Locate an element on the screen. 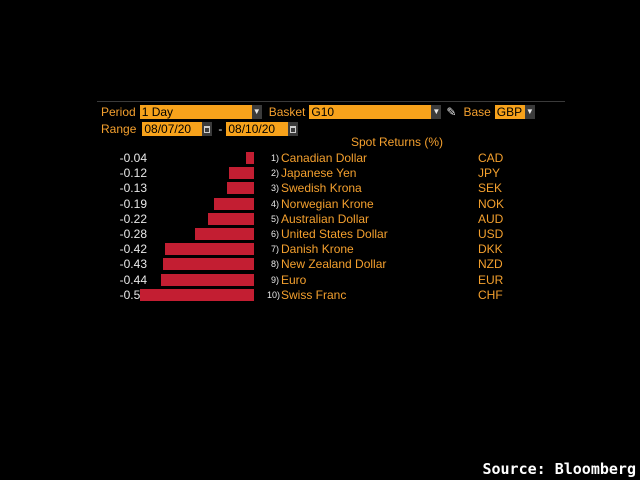 This screenshot has height=480, width=640. table-row: -0.13 3) Swedish Krona SEK is located at coordinates (331, 188).